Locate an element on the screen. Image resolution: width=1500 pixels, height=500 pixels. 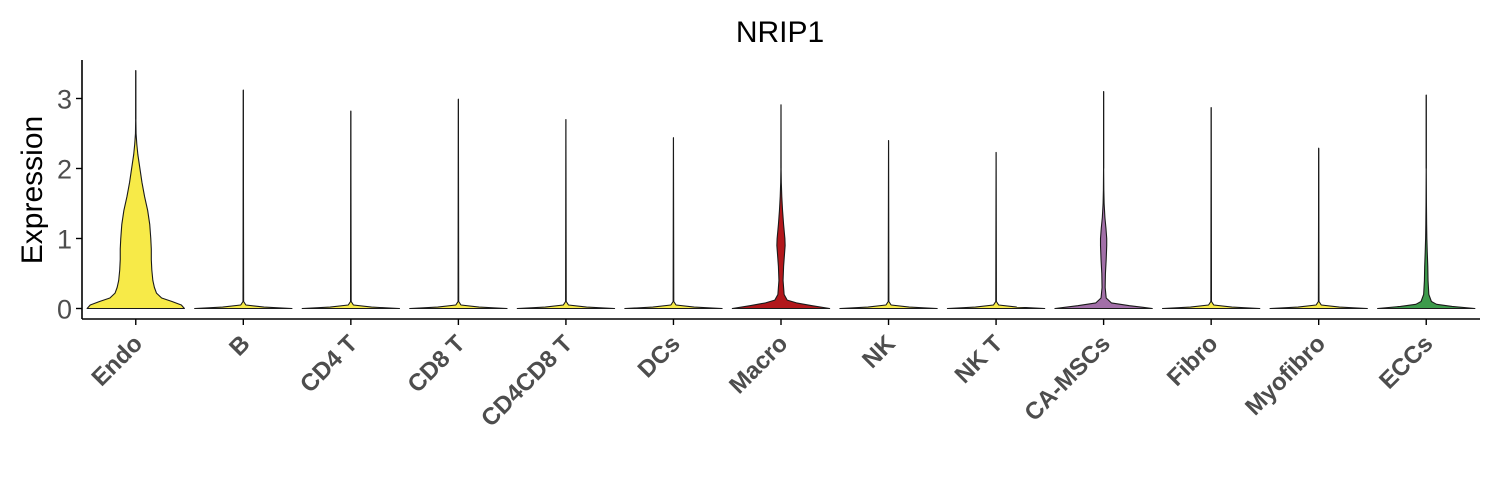
x-tick-label: Fibro is located at coordinates (1193, 361).